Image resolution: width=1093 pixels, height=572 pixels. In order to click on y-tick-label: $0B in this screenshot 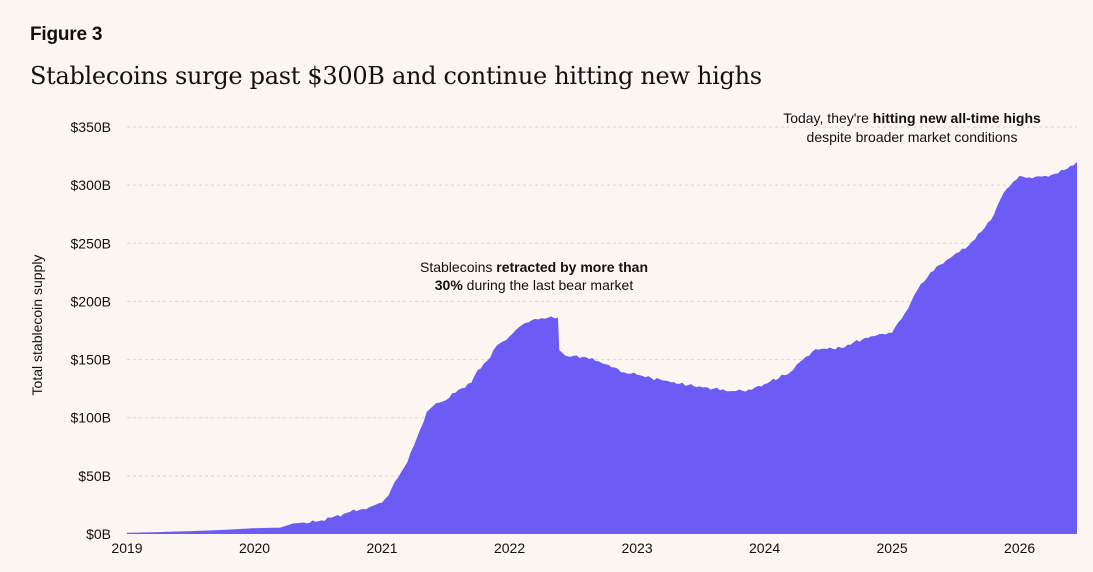, I will do `click(98, 534)`.